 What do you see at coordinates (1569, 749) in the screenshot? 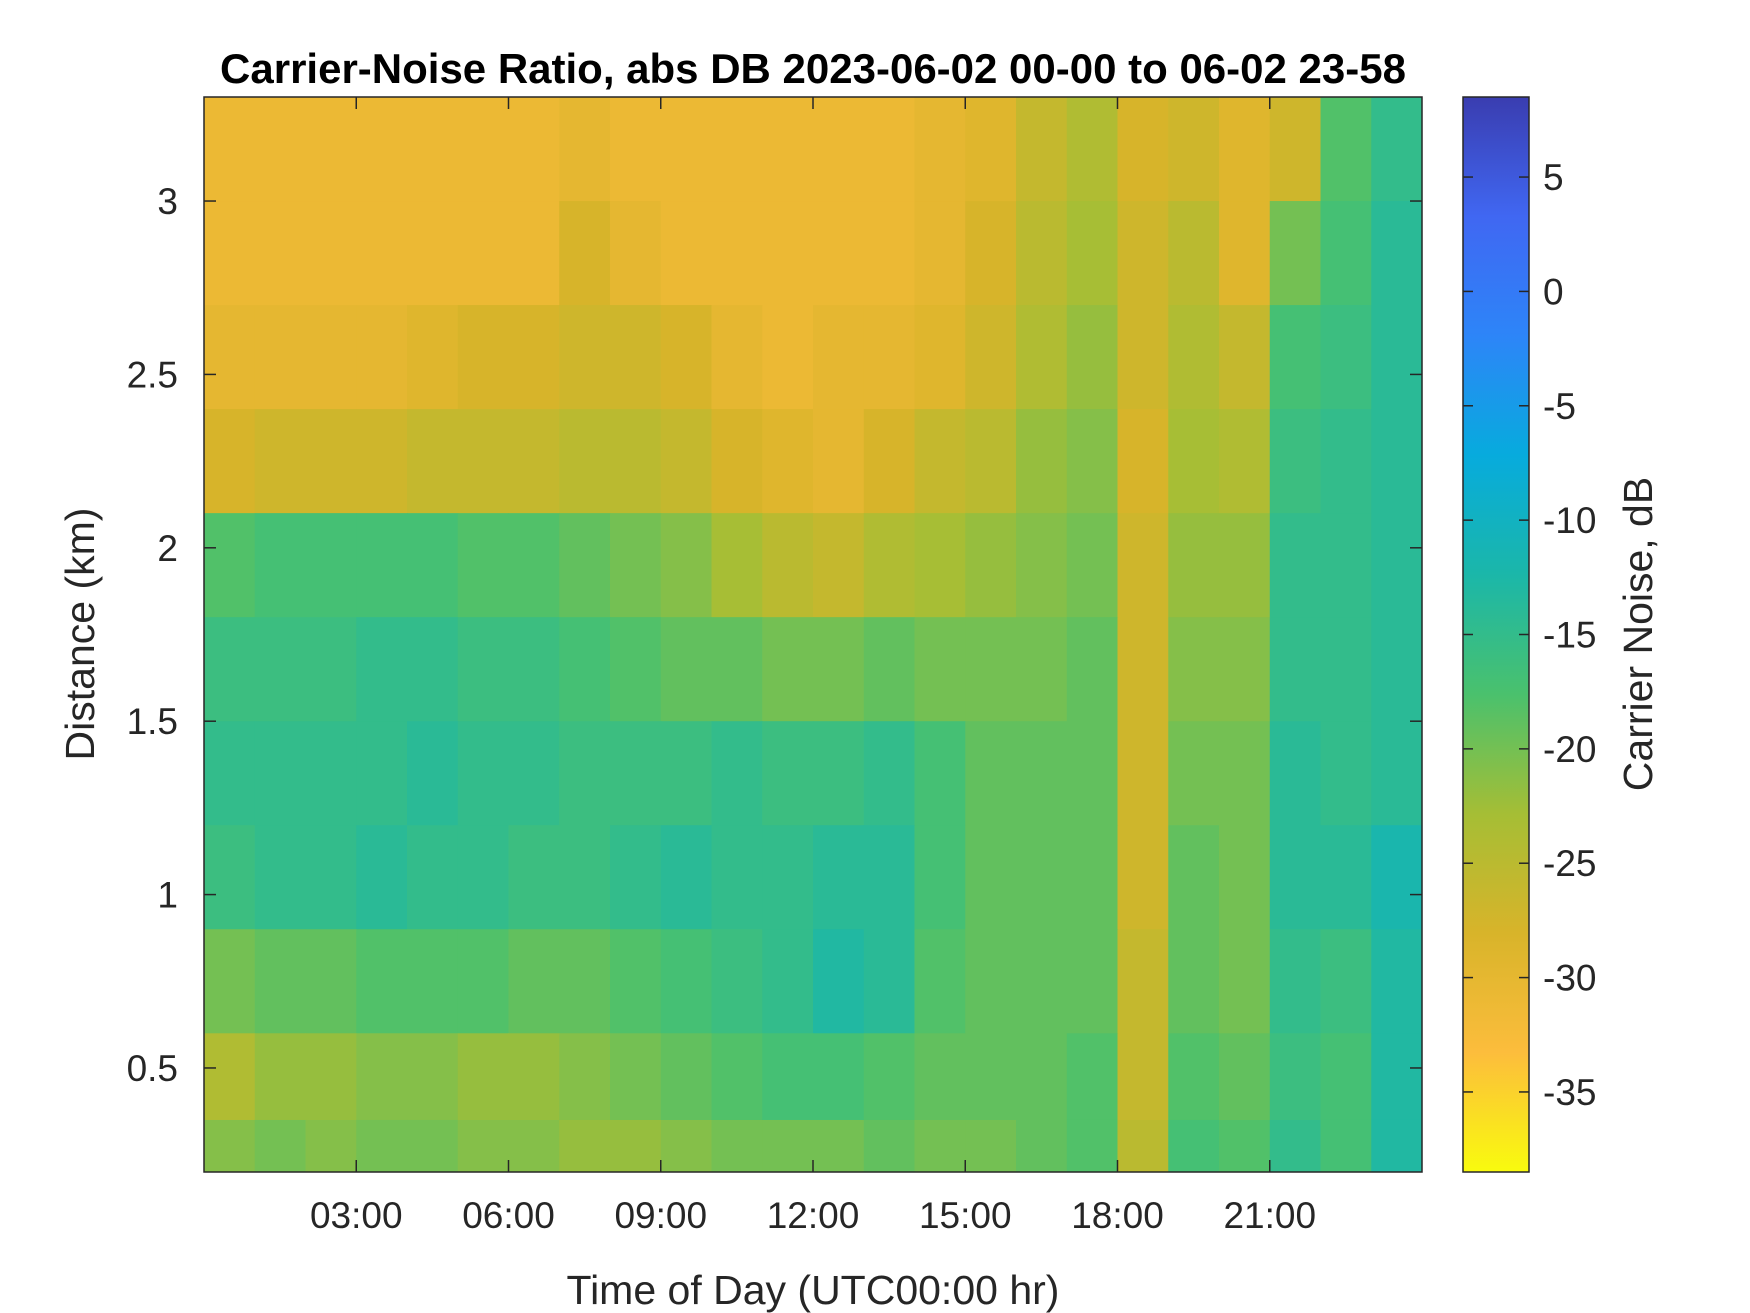
I see `colorbar-tick-label: -20` at bounding box center [1569, 749].